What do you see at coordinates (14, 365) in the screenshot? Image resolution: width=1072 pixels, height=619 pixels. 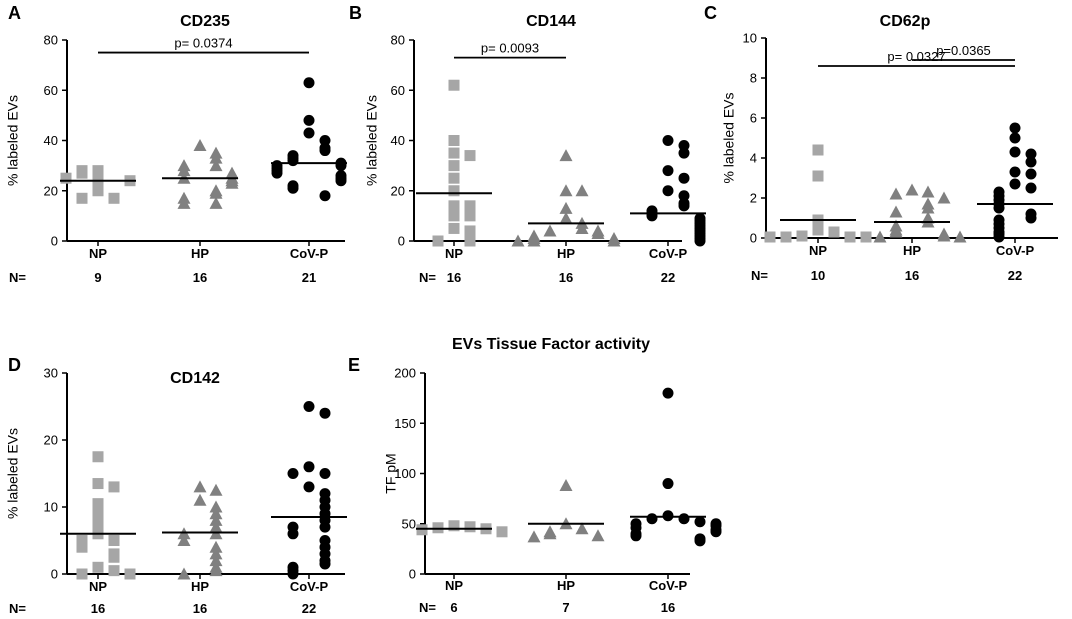 I see `panel-letter: D` at bounding box center [14, 365].